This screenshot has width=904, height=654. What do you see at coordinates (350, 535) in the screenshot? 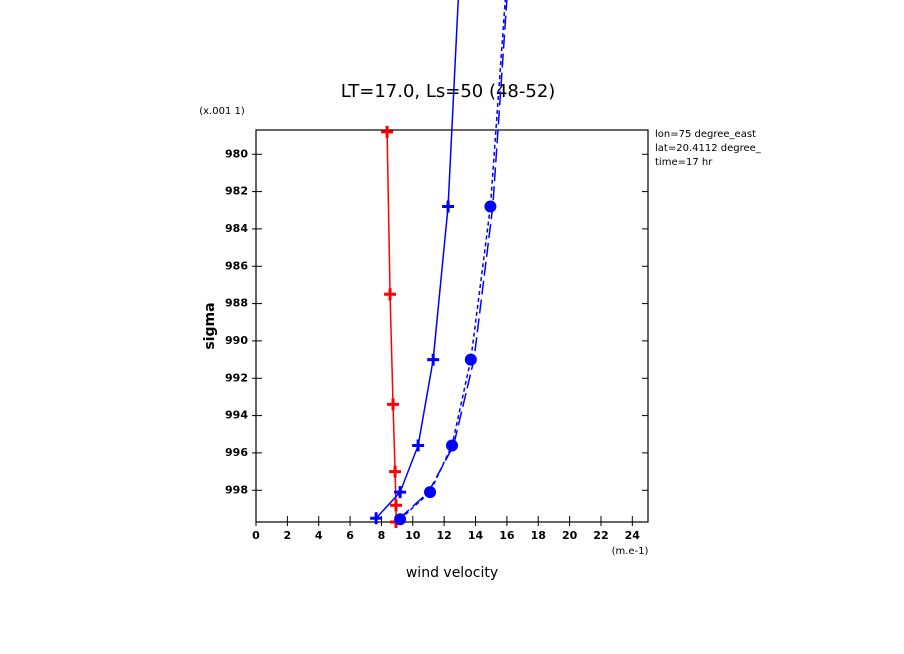
I see `x-tick-label: 6` at bounding box center [350, 535].